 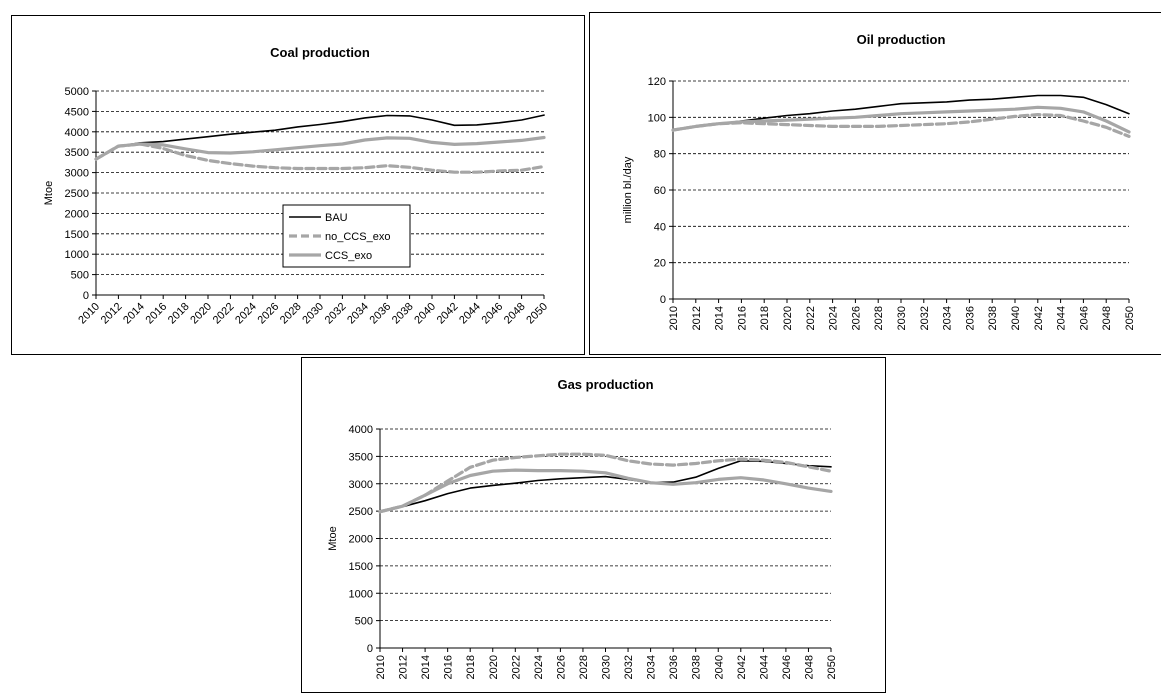 I want to click on oil-series-line-ccs-exo, so click(x=901, y=119).